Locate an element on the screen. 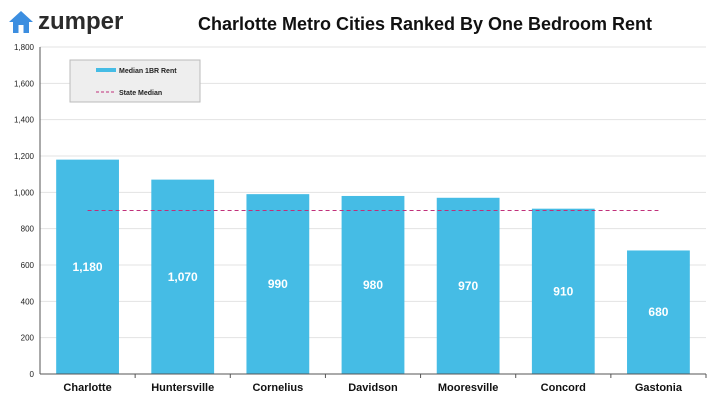  data-label: 1,180 is located at coordinates (88, 267).